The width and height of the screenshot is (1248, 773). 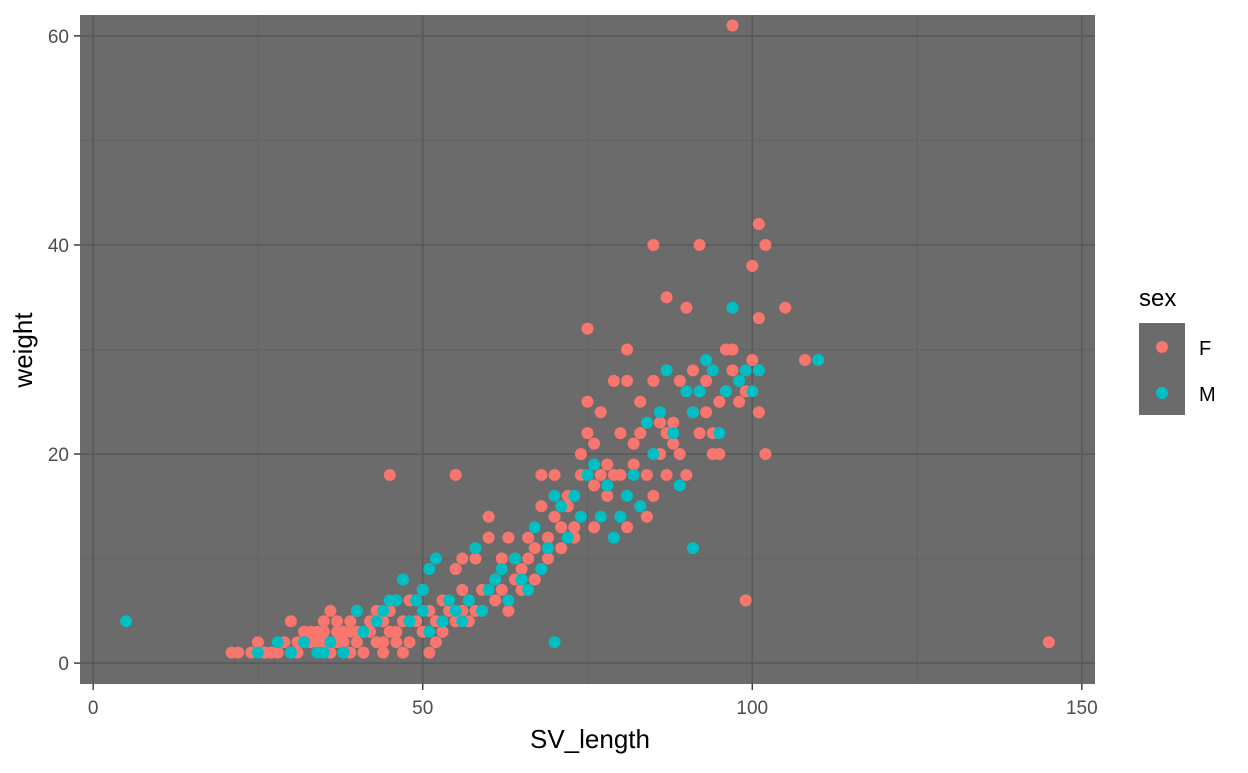 What do you see at coordinates (1162, 347) in the screenshot?
I see `legend-key-f` at bounding box center [1162, 347].